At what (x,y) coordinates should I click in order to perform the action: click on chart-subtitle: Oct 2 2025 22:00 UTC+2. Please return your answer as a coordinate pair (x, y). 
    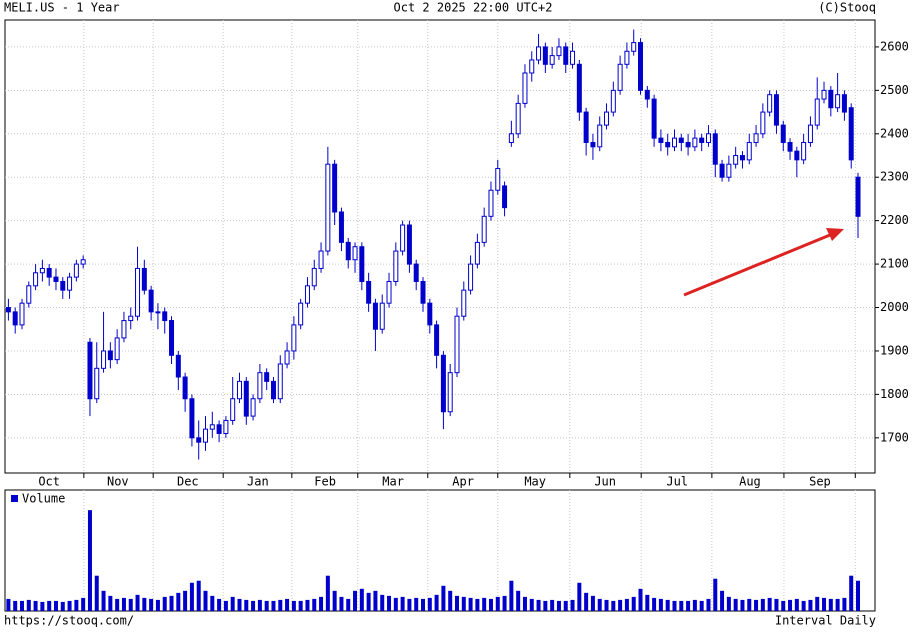
    Looking at the image, I should click on (473, 8).